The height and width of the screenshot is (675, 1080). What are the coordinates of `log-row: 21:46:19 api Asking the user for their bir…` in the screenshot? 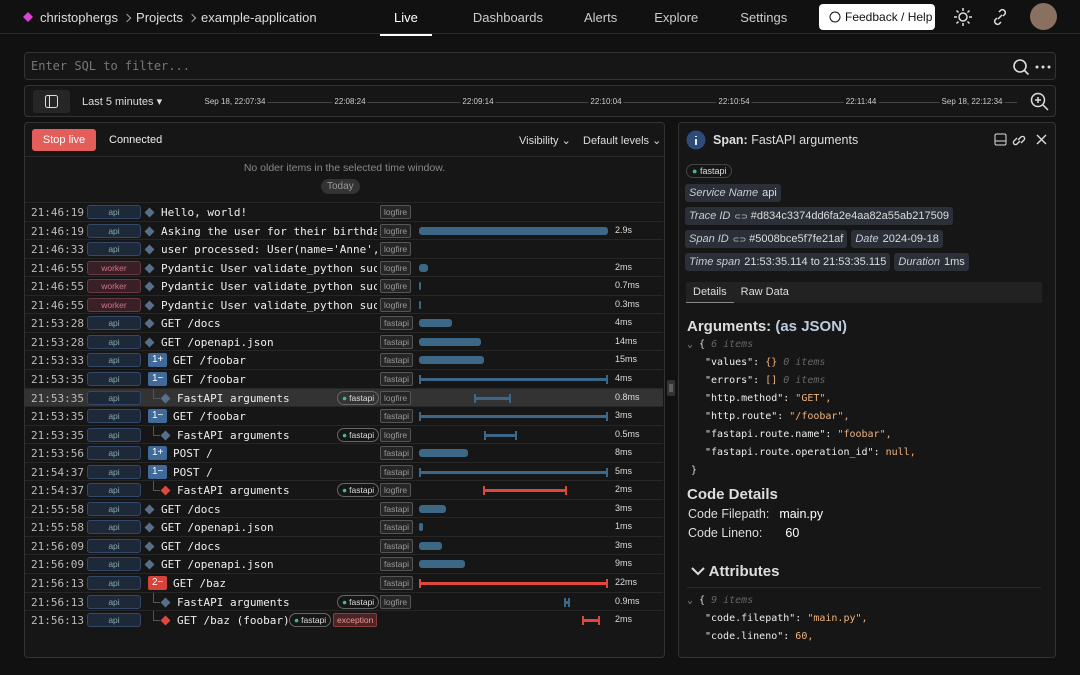 It's located at (344, 230).